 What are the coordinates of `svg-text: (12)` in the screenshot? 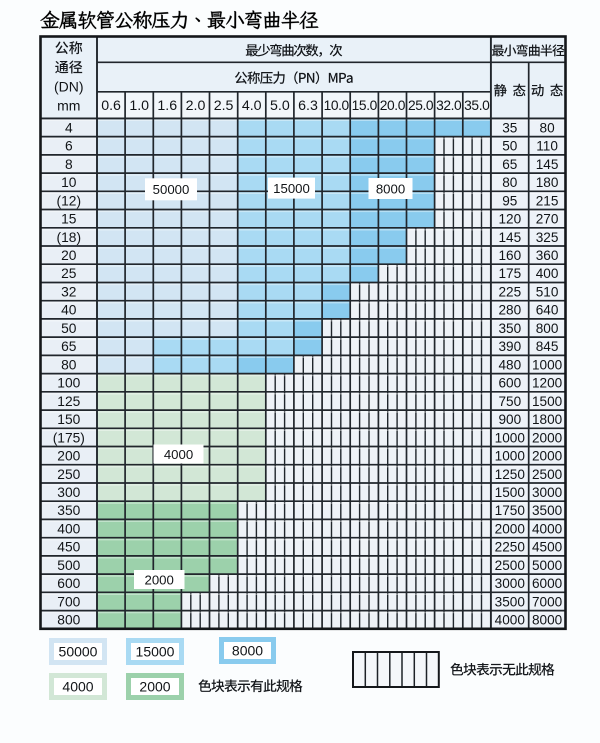 It's located at (69, 200).